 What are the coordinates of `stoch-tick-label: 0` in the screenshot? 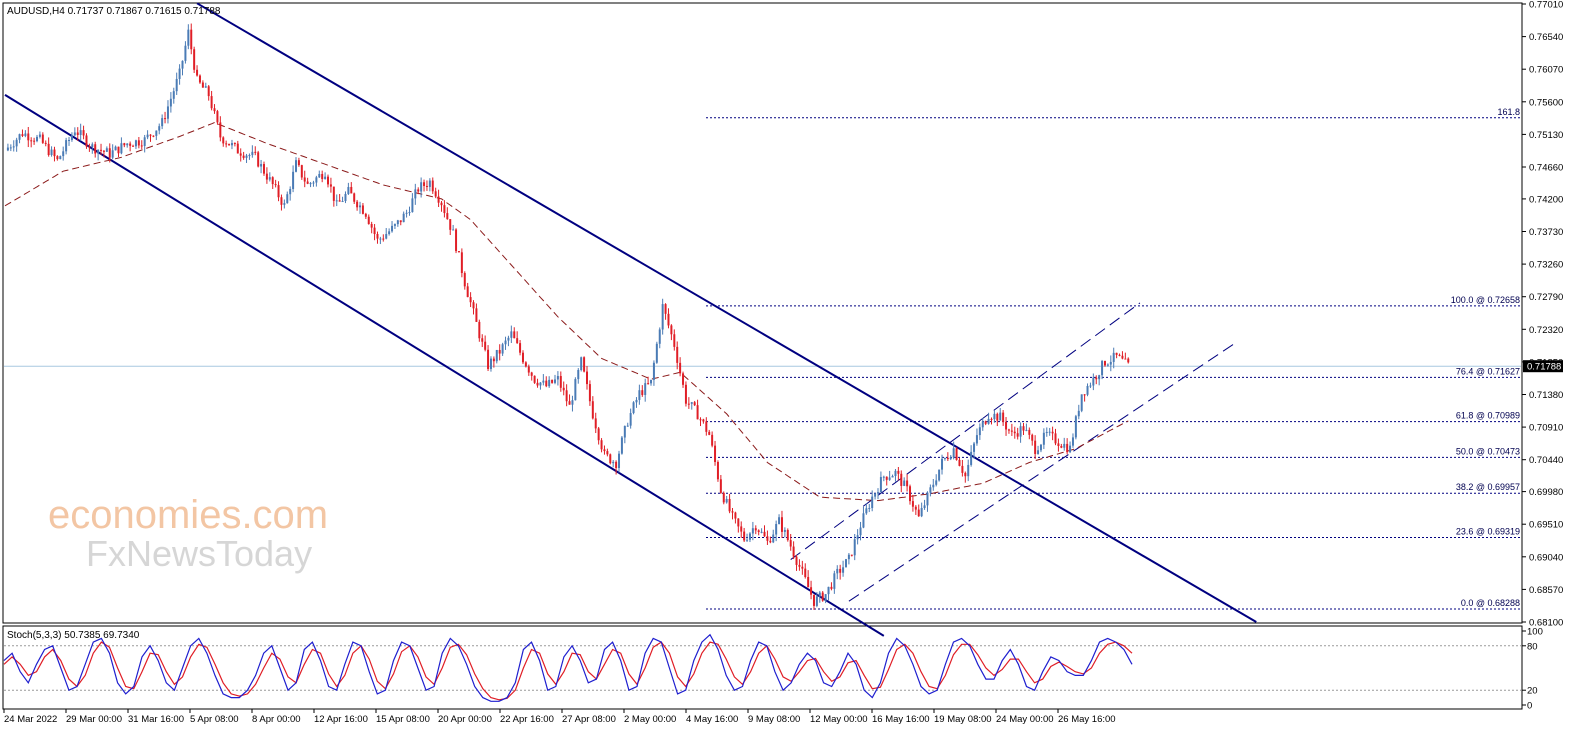 It's located at (1529, 706).